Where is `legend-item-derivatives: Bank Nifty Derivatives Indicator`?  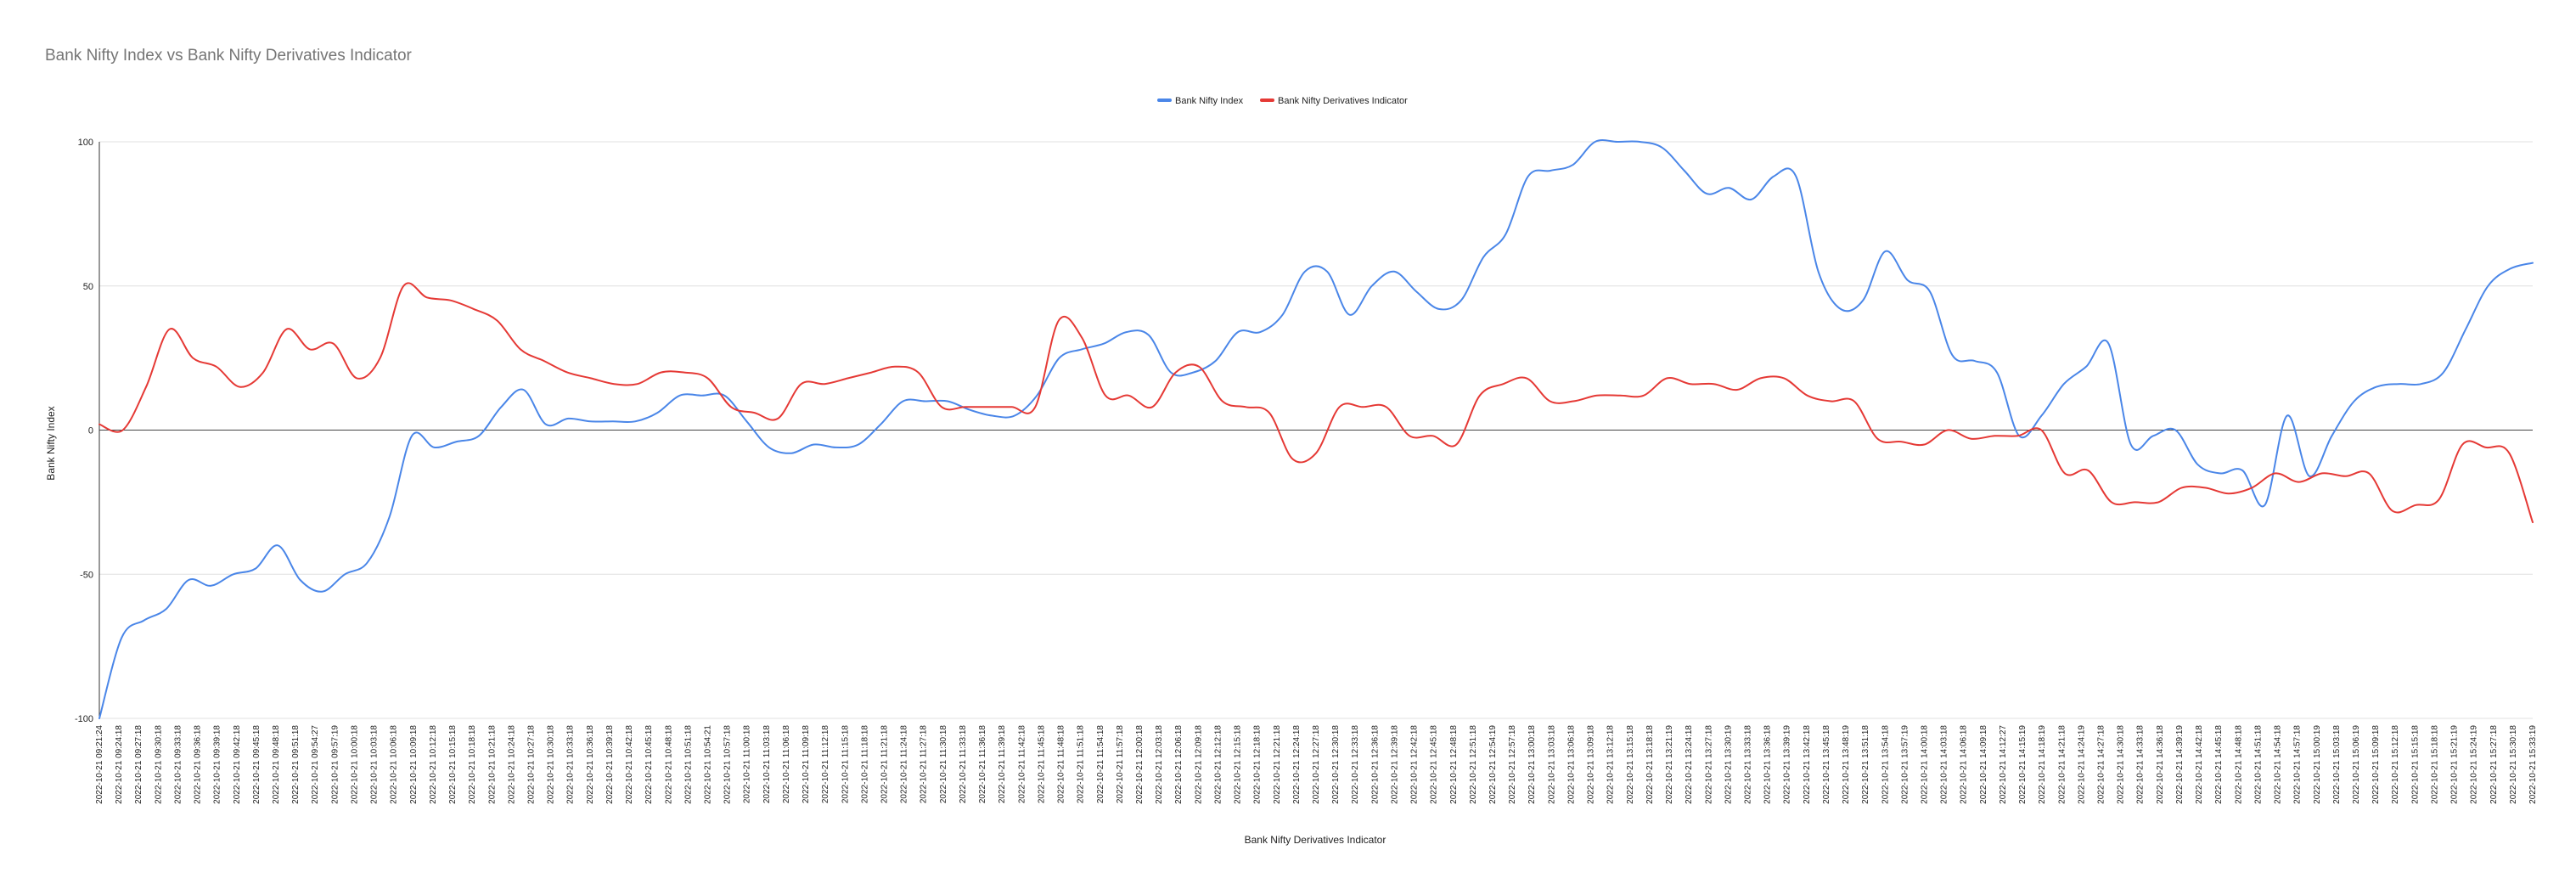
legend-item-derivatives: Bank Nifty Derivatives Indicator is located at coordinates (1334, 101).